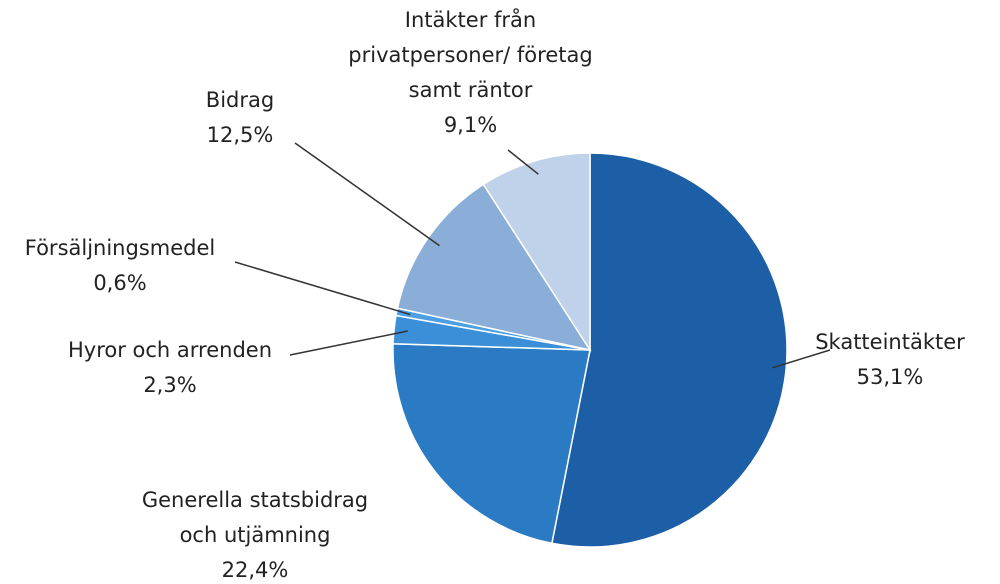  What do you see at coordinates (890, 360) in the screenshot?
I see `slice-label: Skatteintäkter 53,1%` at bounding box center [890, 360].